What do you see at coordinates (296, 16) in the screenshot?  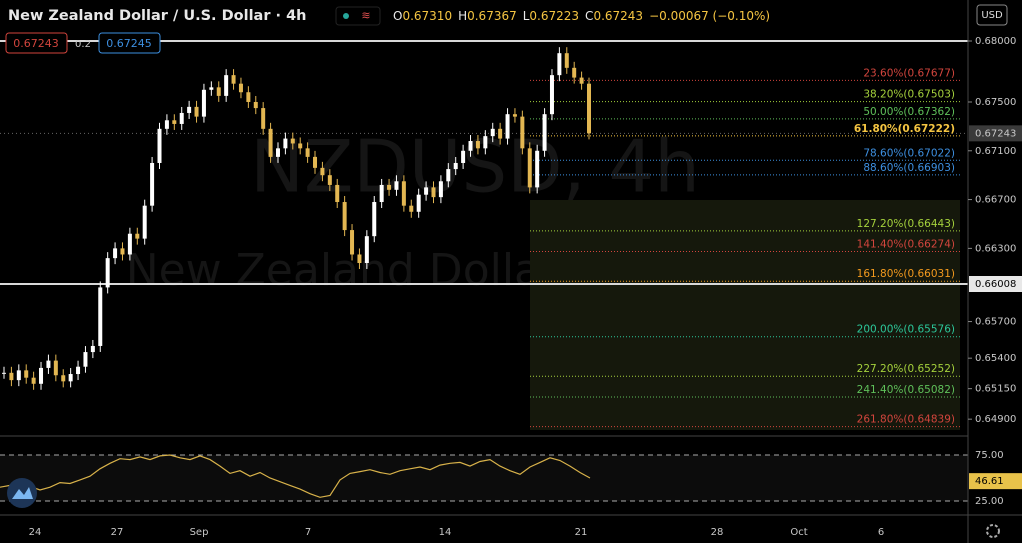 I see `title-interval: 4h` at bounding box center [296, 16].